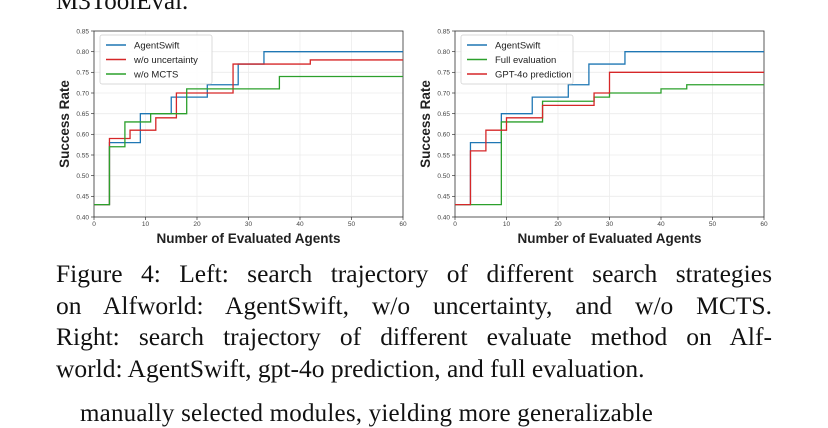 The height and width of the screenshot is (428, 828). I want to click on legend-label: w/o MCTS, so click(155, 74).